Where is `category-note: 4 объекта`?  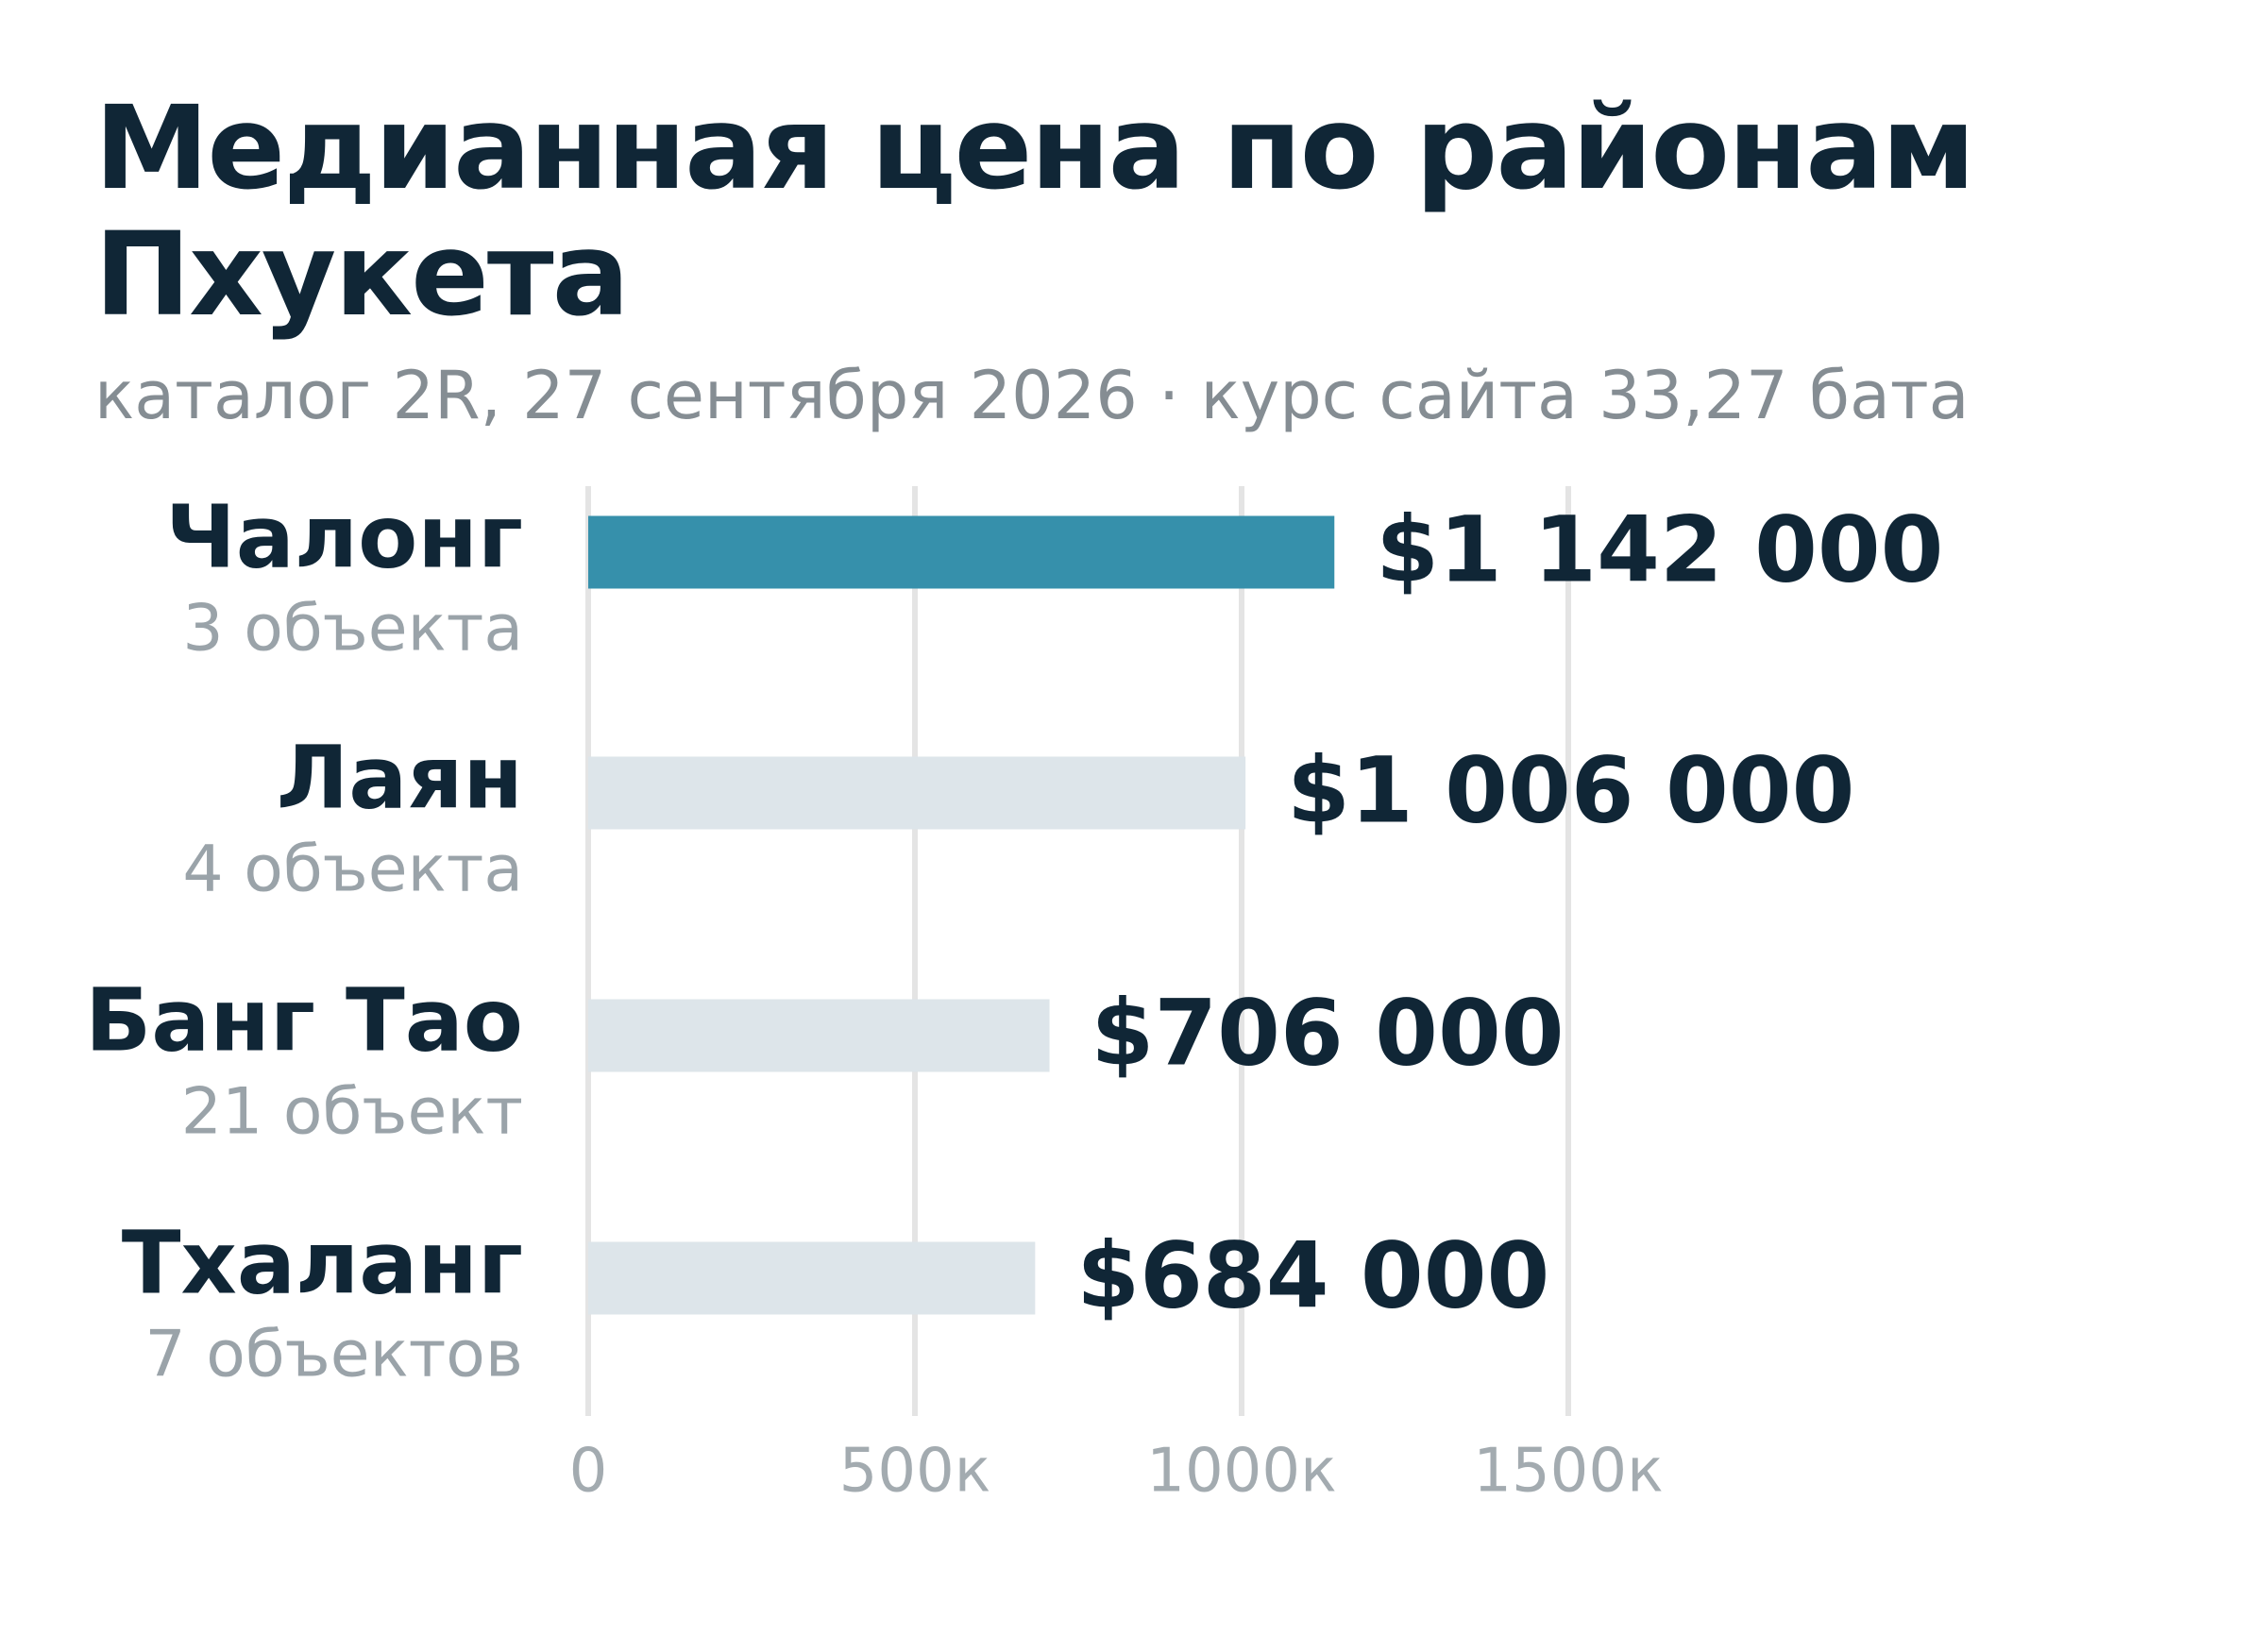 category-note: 4 объекта is located at coordinates (352, 870).